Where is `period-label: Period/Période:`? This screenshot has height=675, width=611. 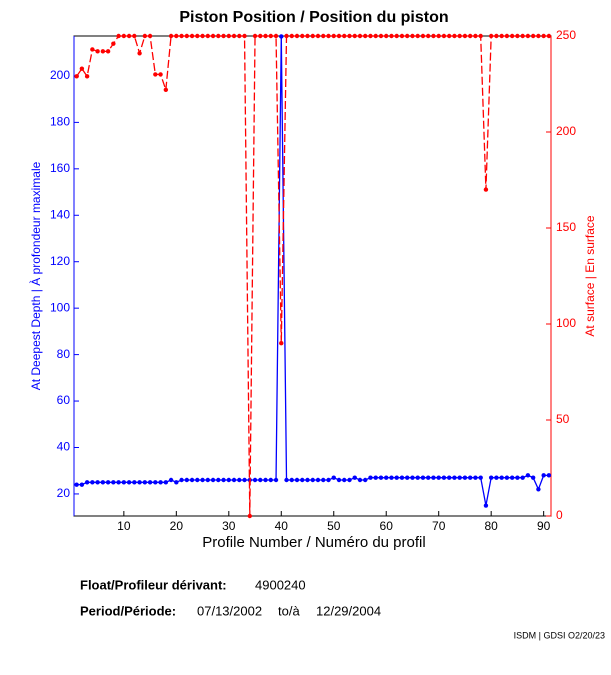 period-label: Period/Période: is located at coordinates (128, 610).